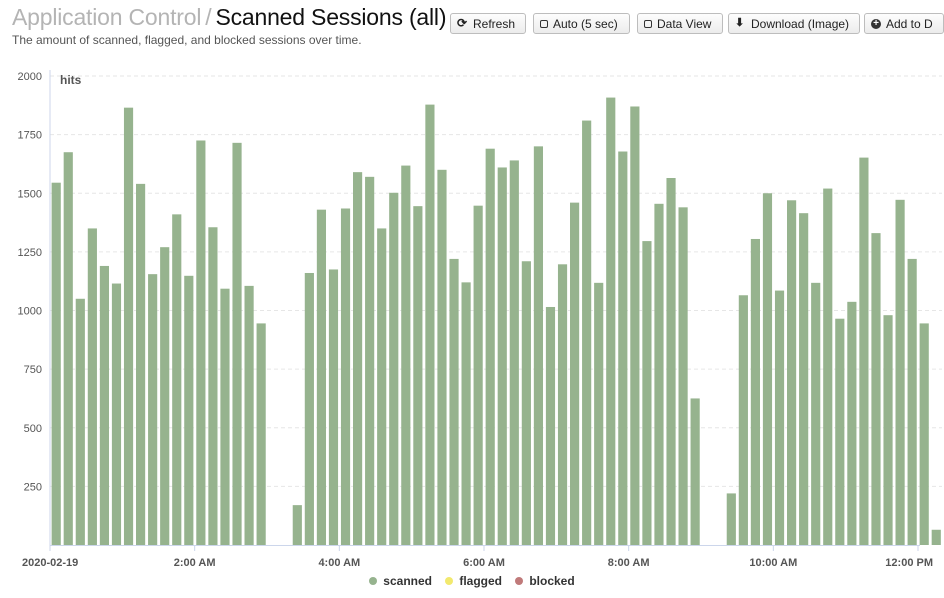 The image size is (944, 598). I want to click on y-tick-label: 1500, so click(30, 194).